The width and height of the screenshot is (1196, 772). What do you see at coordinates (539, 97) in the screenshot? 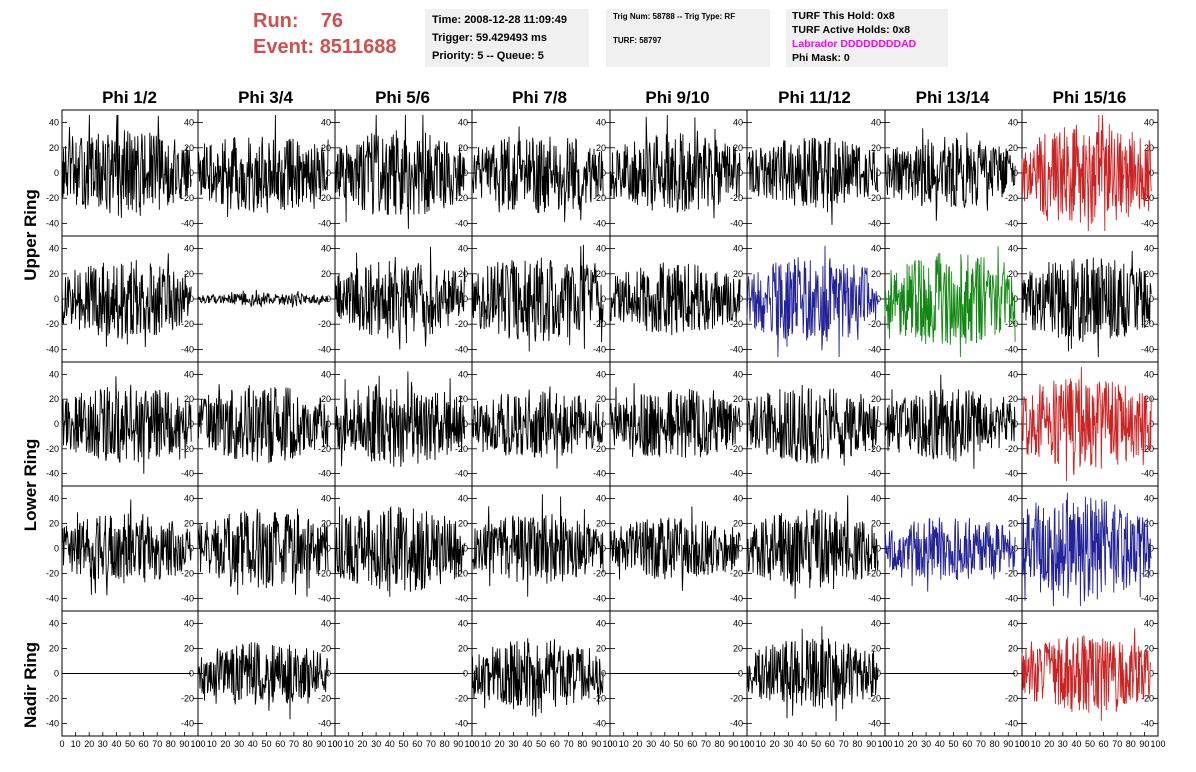
I see `col-title-phi-7-8: Phi 7/8` at bounding box center [539, 97].